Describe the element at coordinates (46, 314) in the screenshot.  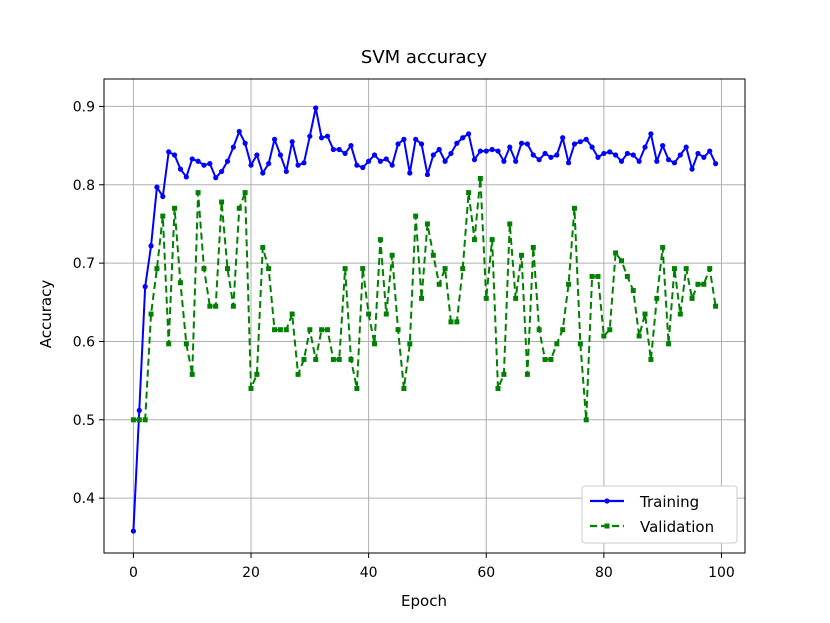
I see `y-axis-title: Accuracy` at that location.